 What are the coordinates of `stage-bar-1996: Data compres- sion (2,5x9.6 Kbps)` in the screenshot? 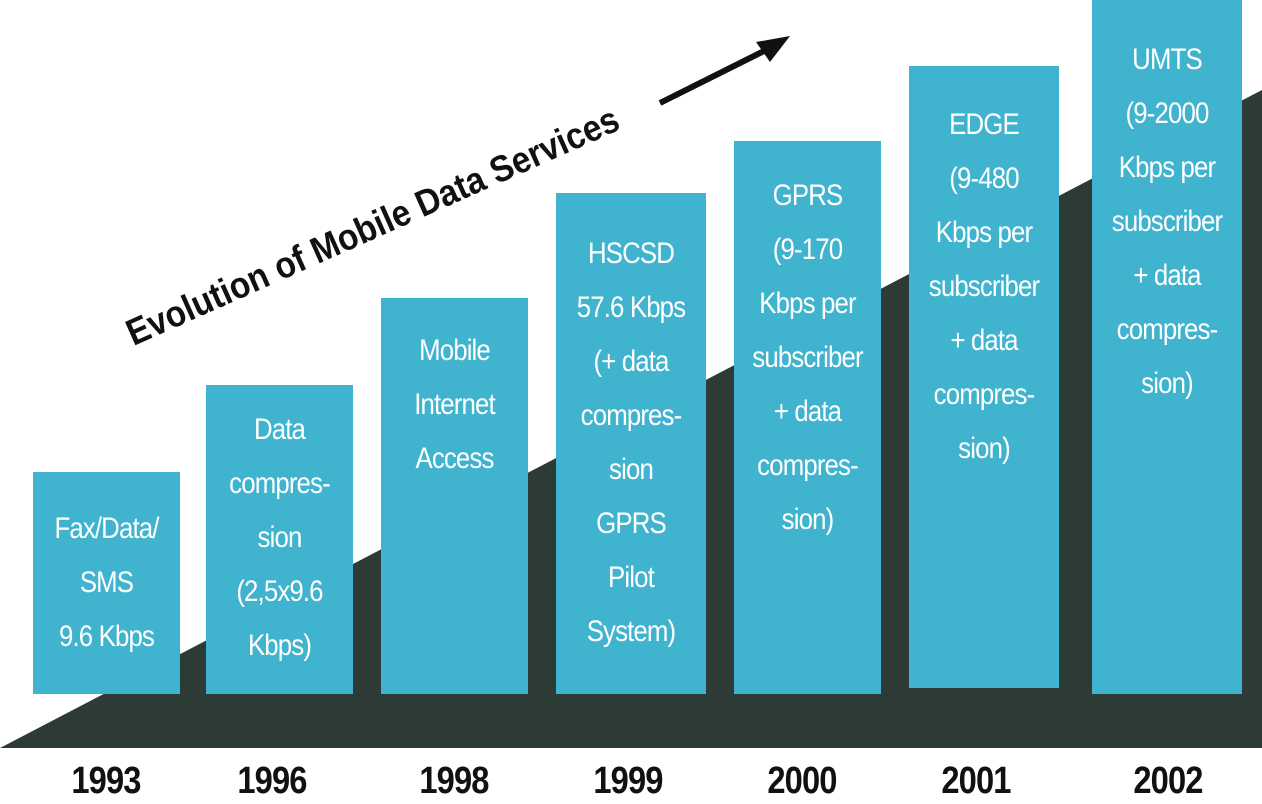 It's located at (279, 539).